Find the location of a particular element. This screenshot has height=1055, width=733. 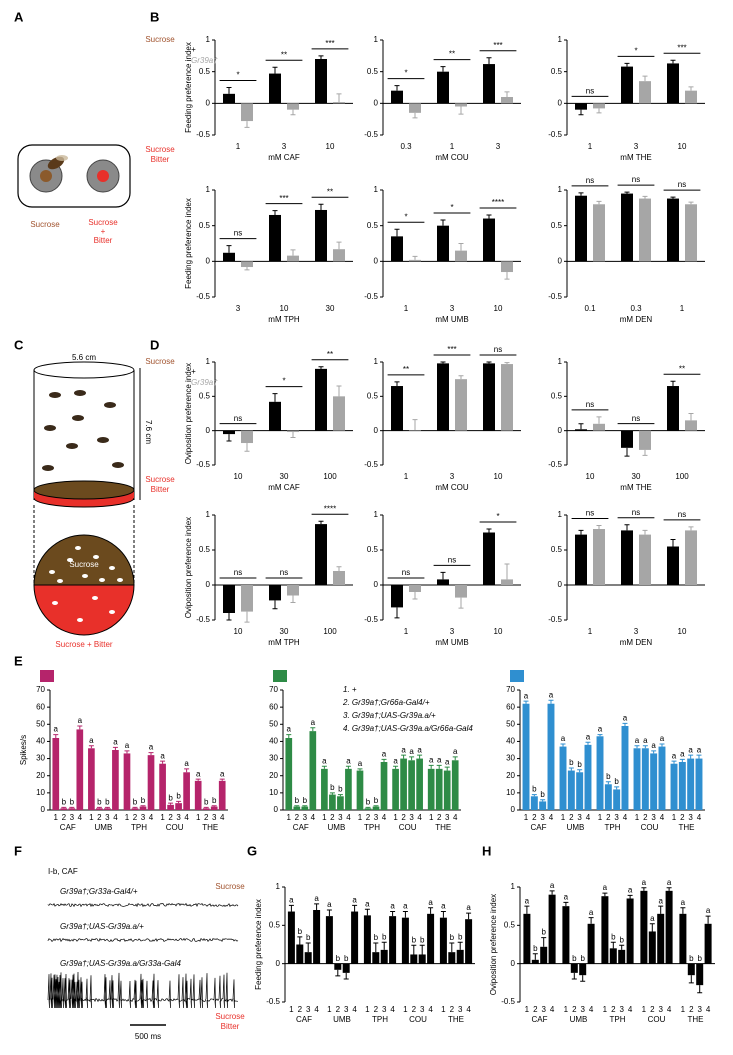

y-tick-label: 60 is located at coordinates (40, 706).